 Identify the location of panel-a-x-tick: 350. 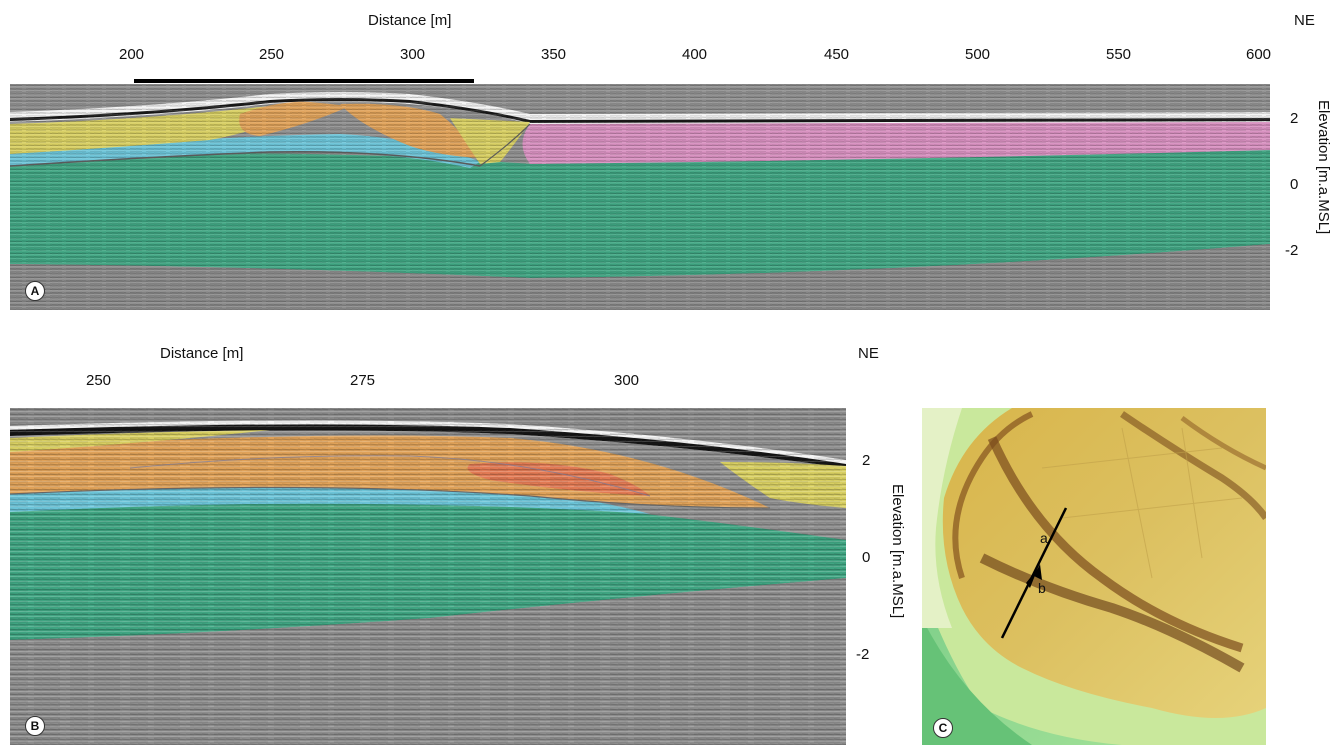
(554, 54).